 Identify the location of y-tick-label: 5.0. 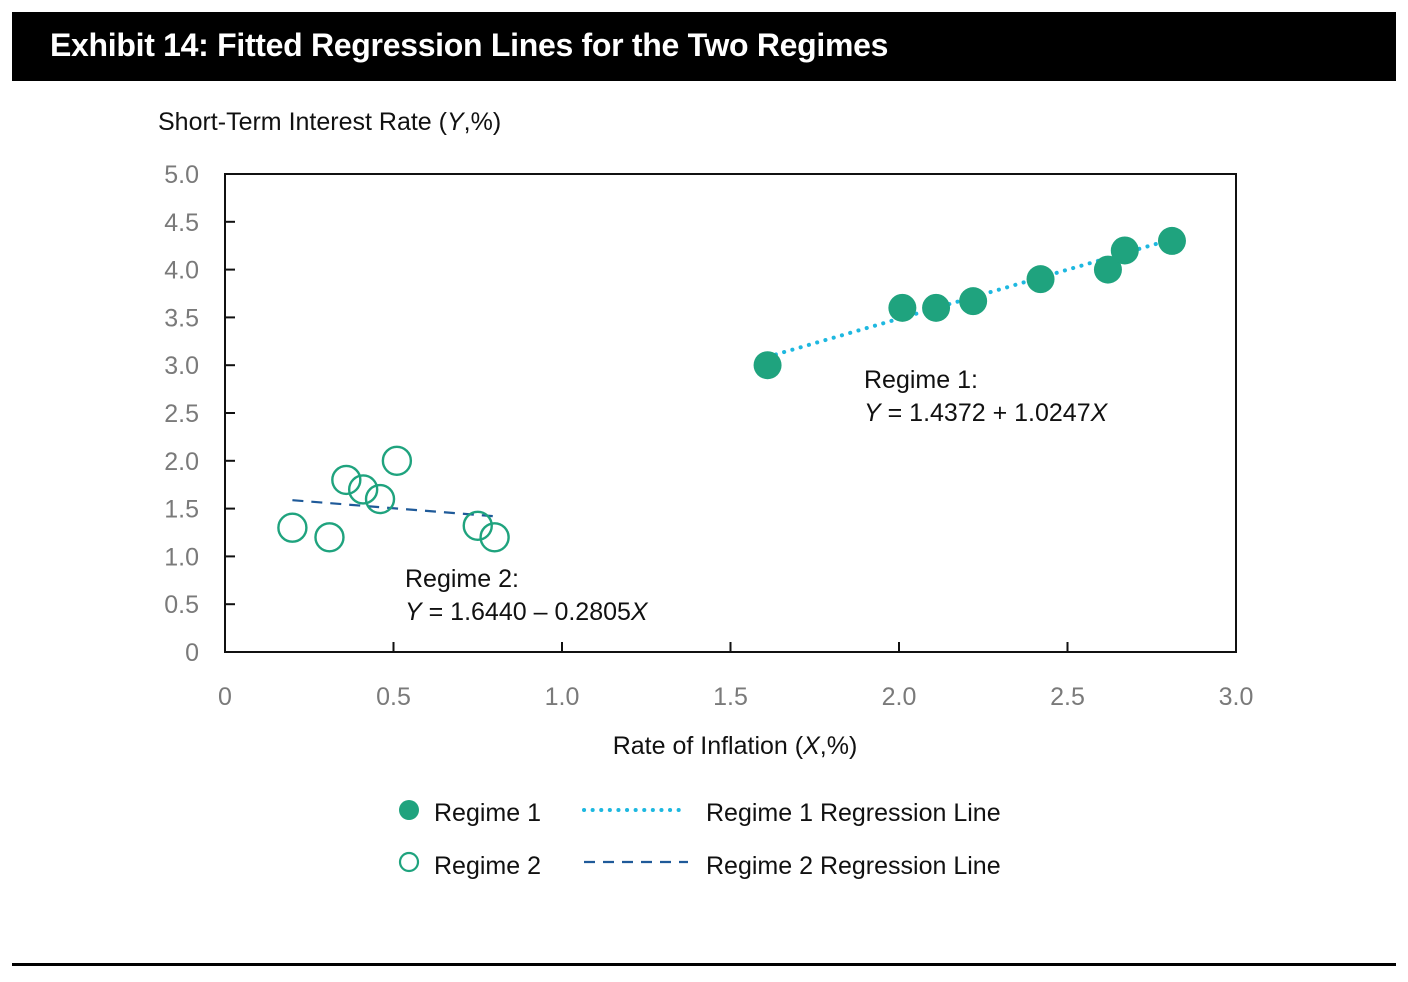
(181, 175).